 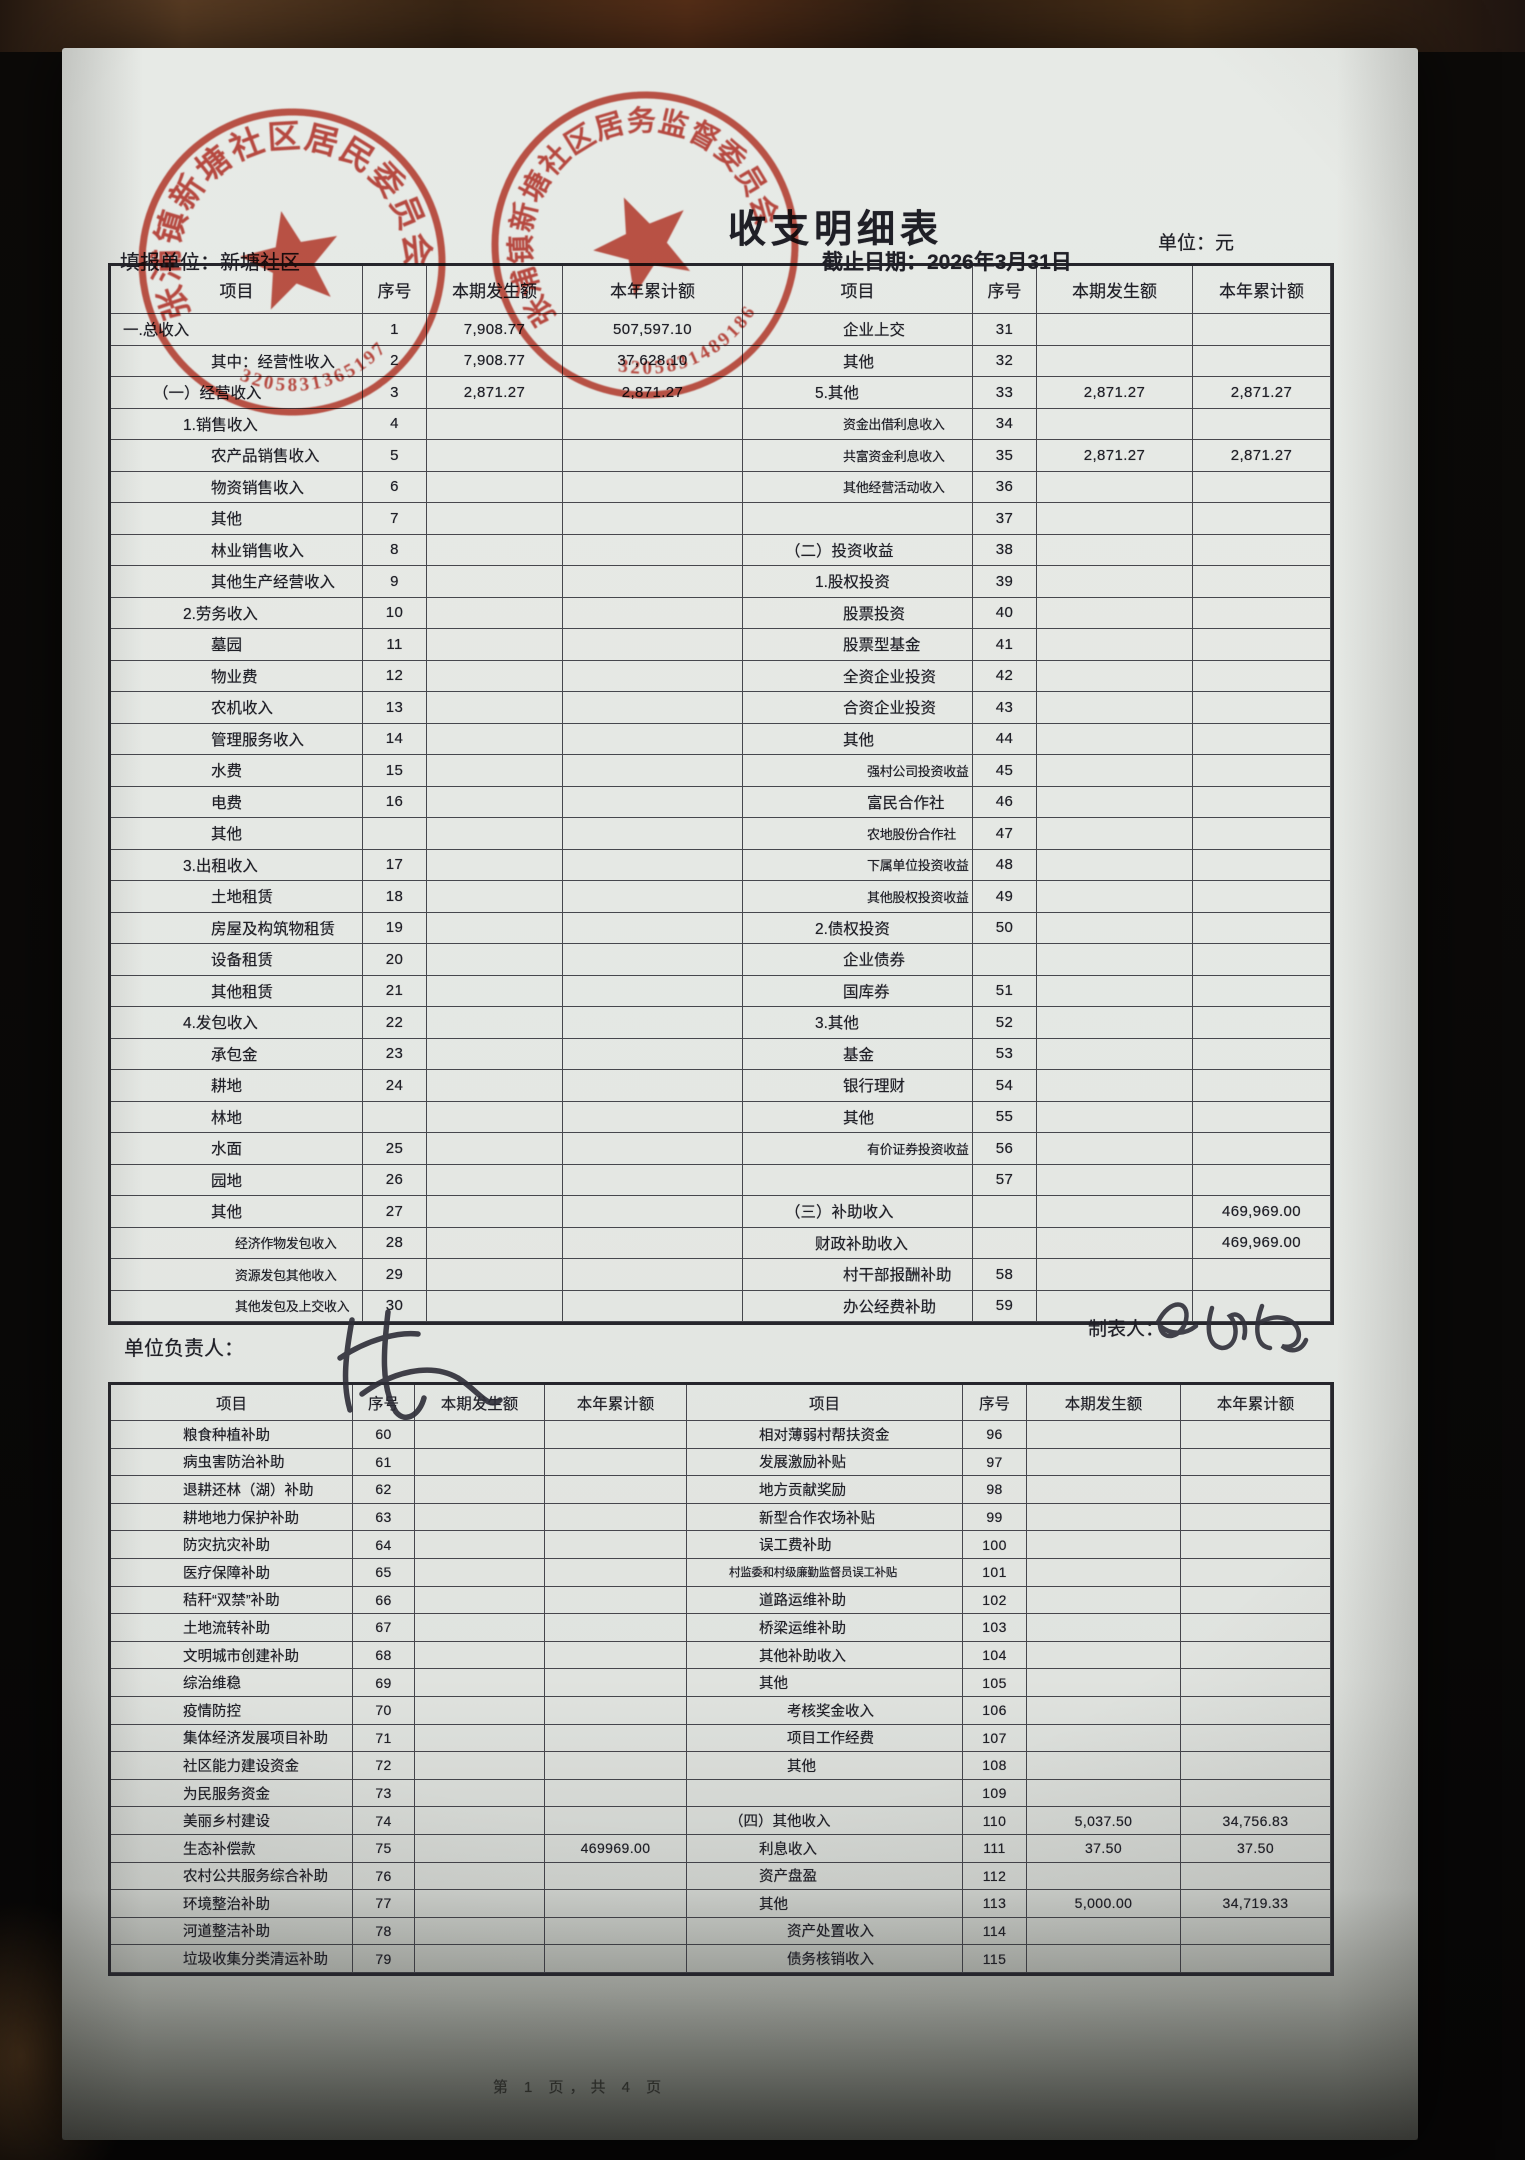 I want to click on serial-cell: 24, so click(x=395, y=1086).